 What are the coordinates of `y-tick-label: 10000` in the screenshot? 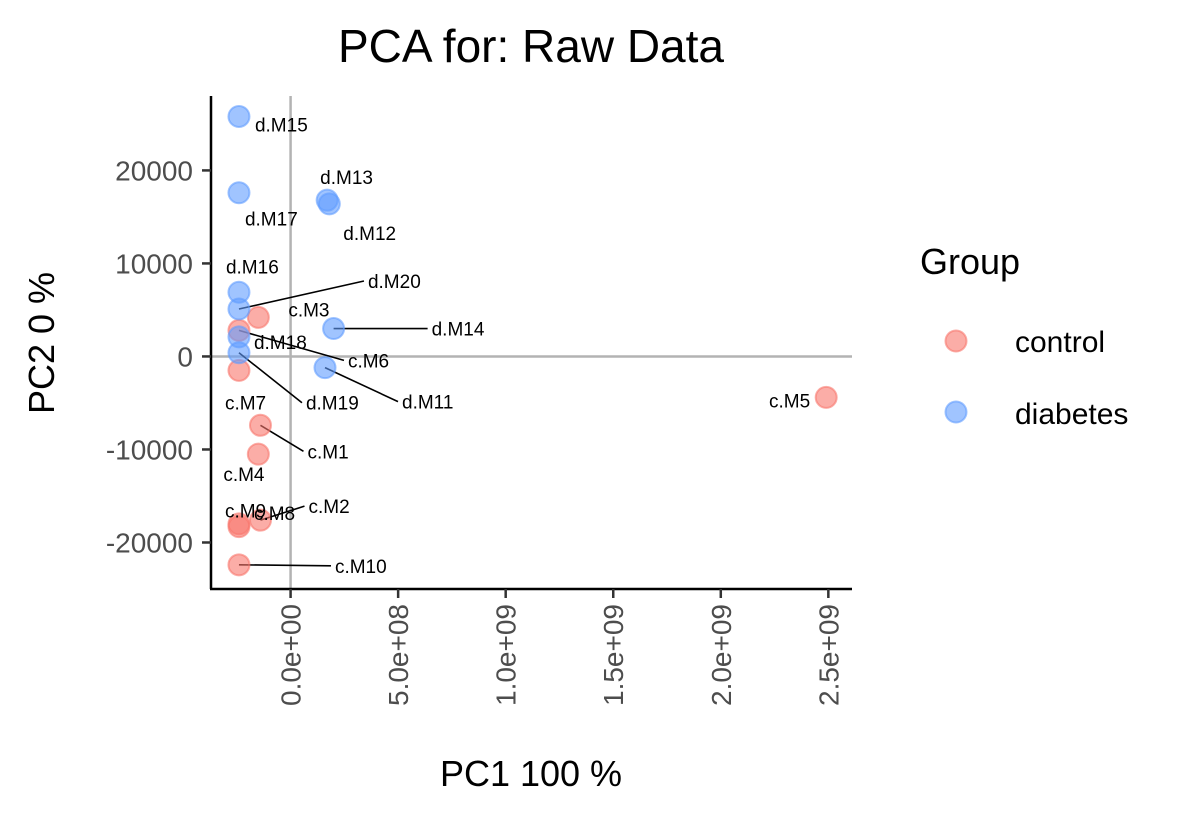 It's located at (154, 263).